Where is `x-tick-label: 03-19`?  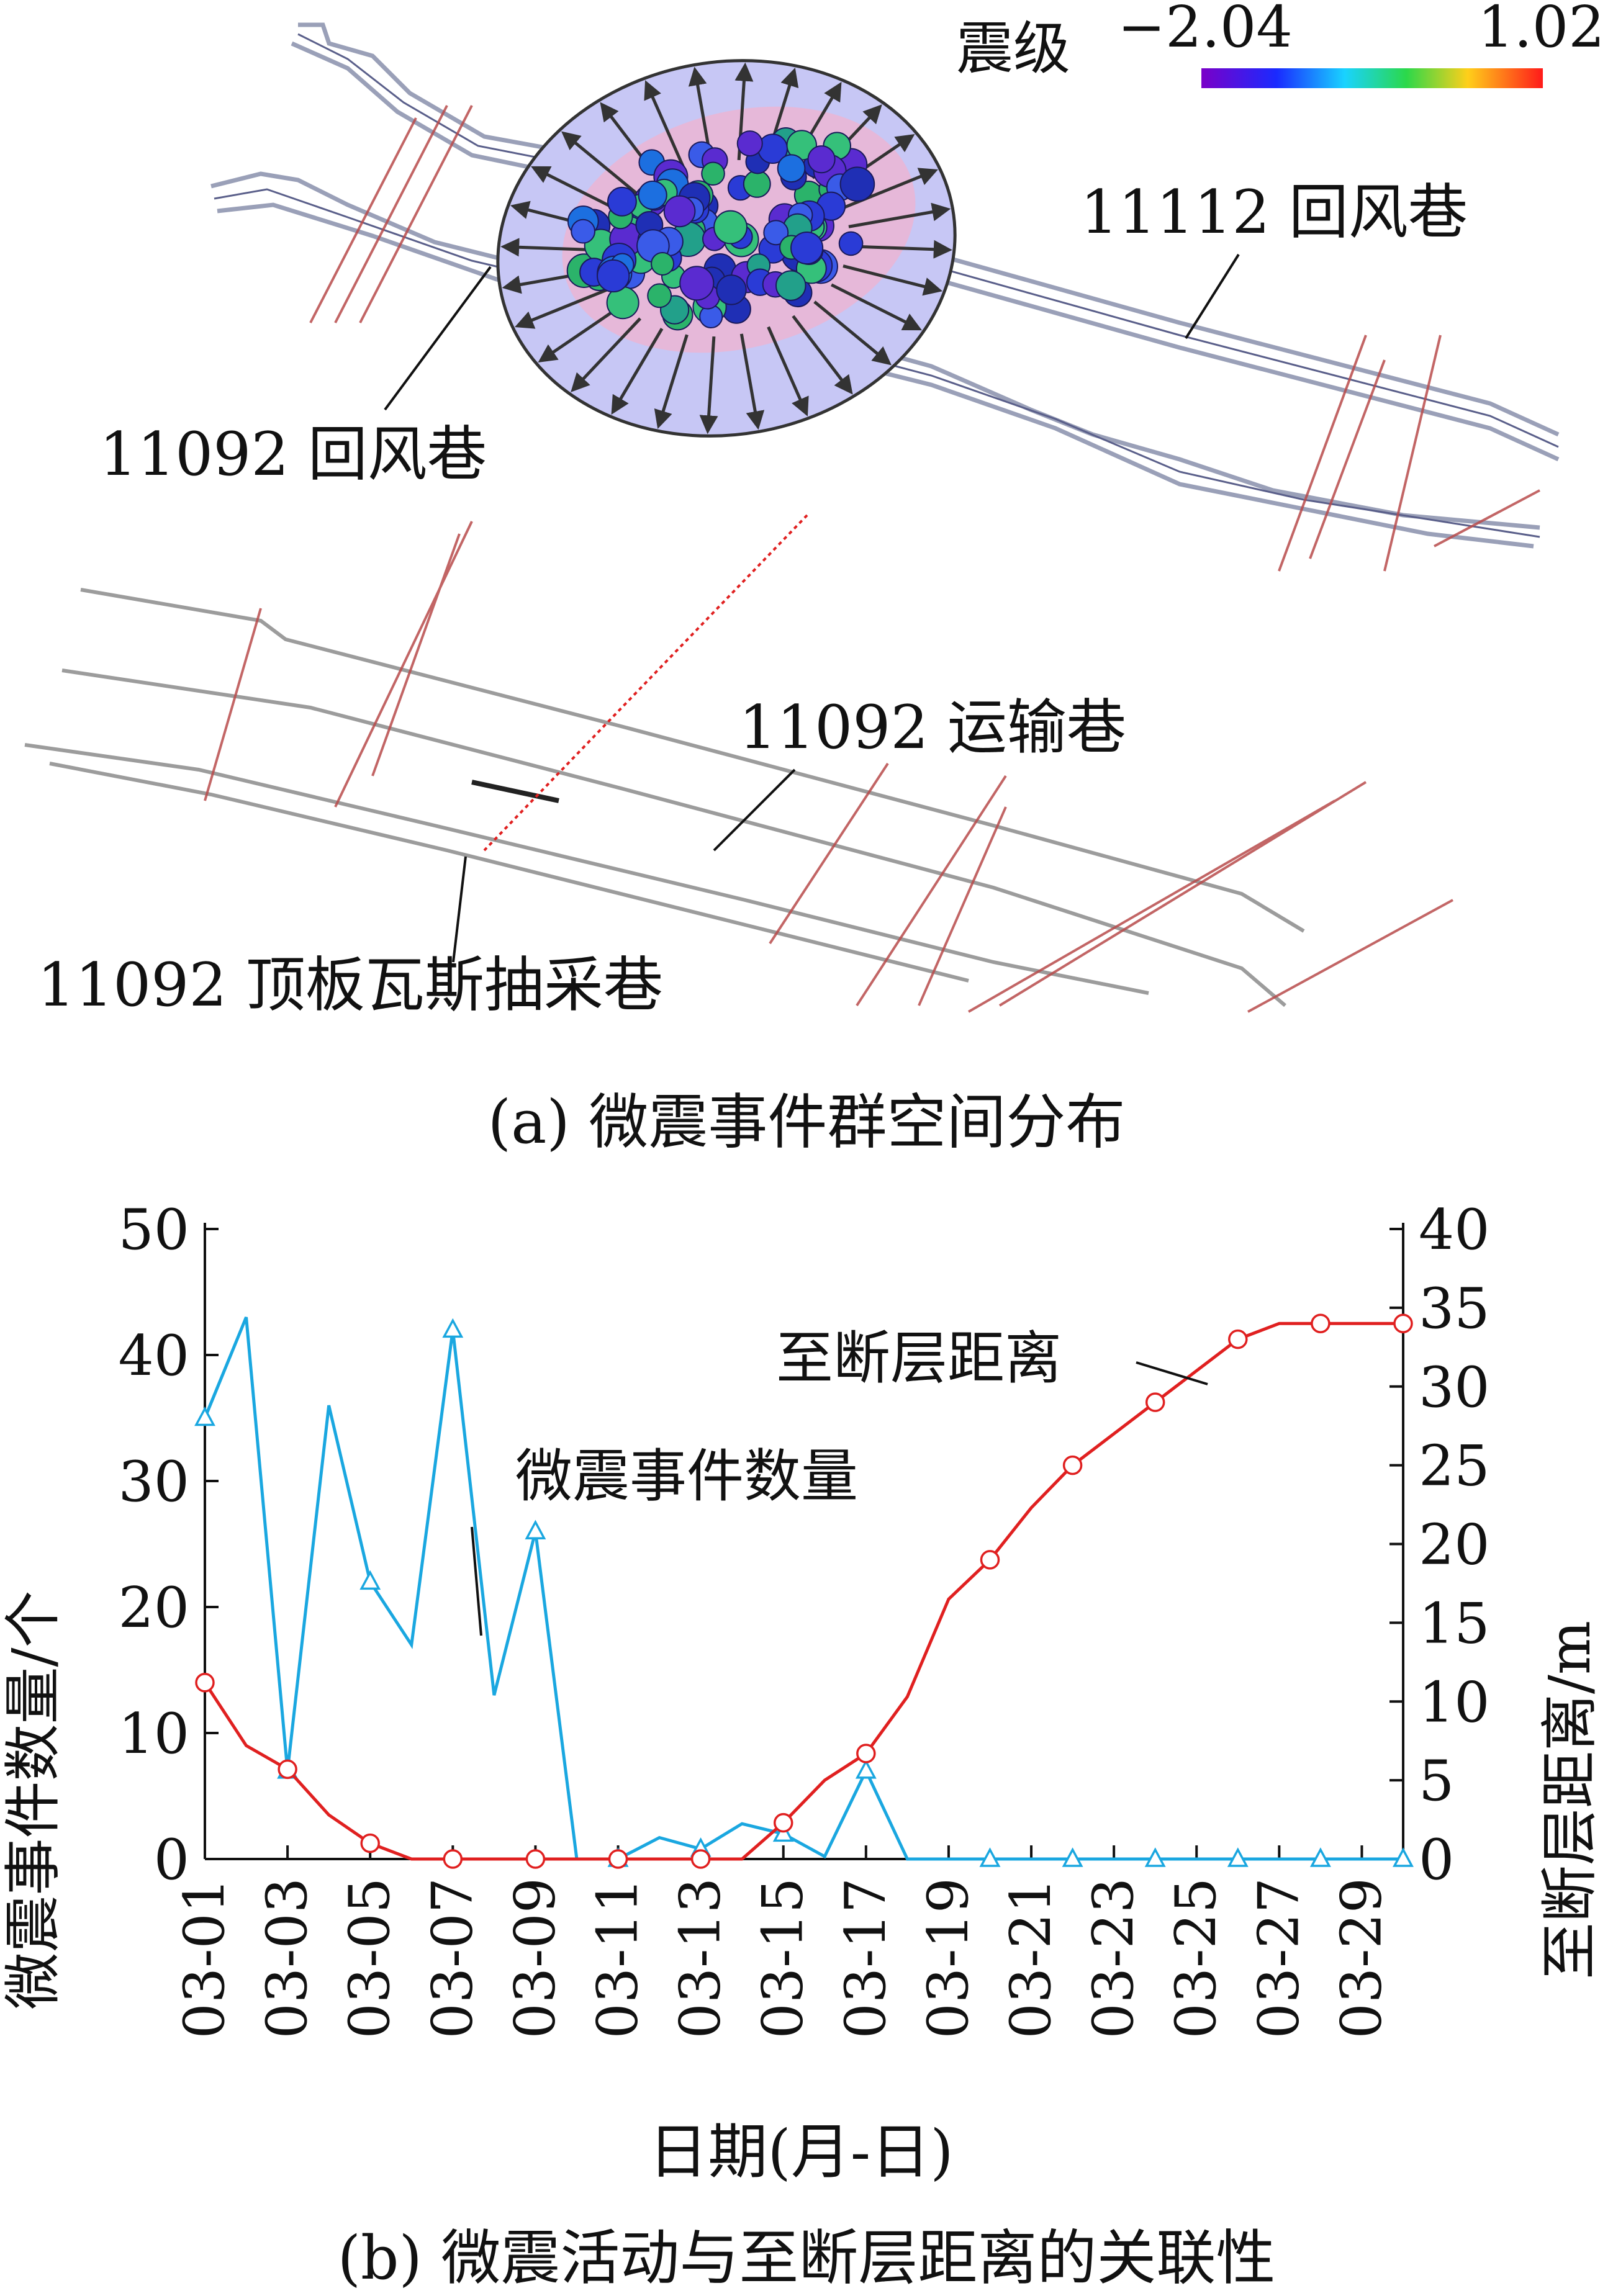 x-tick-label: 03-19 is located at coordinates (949, 1958).